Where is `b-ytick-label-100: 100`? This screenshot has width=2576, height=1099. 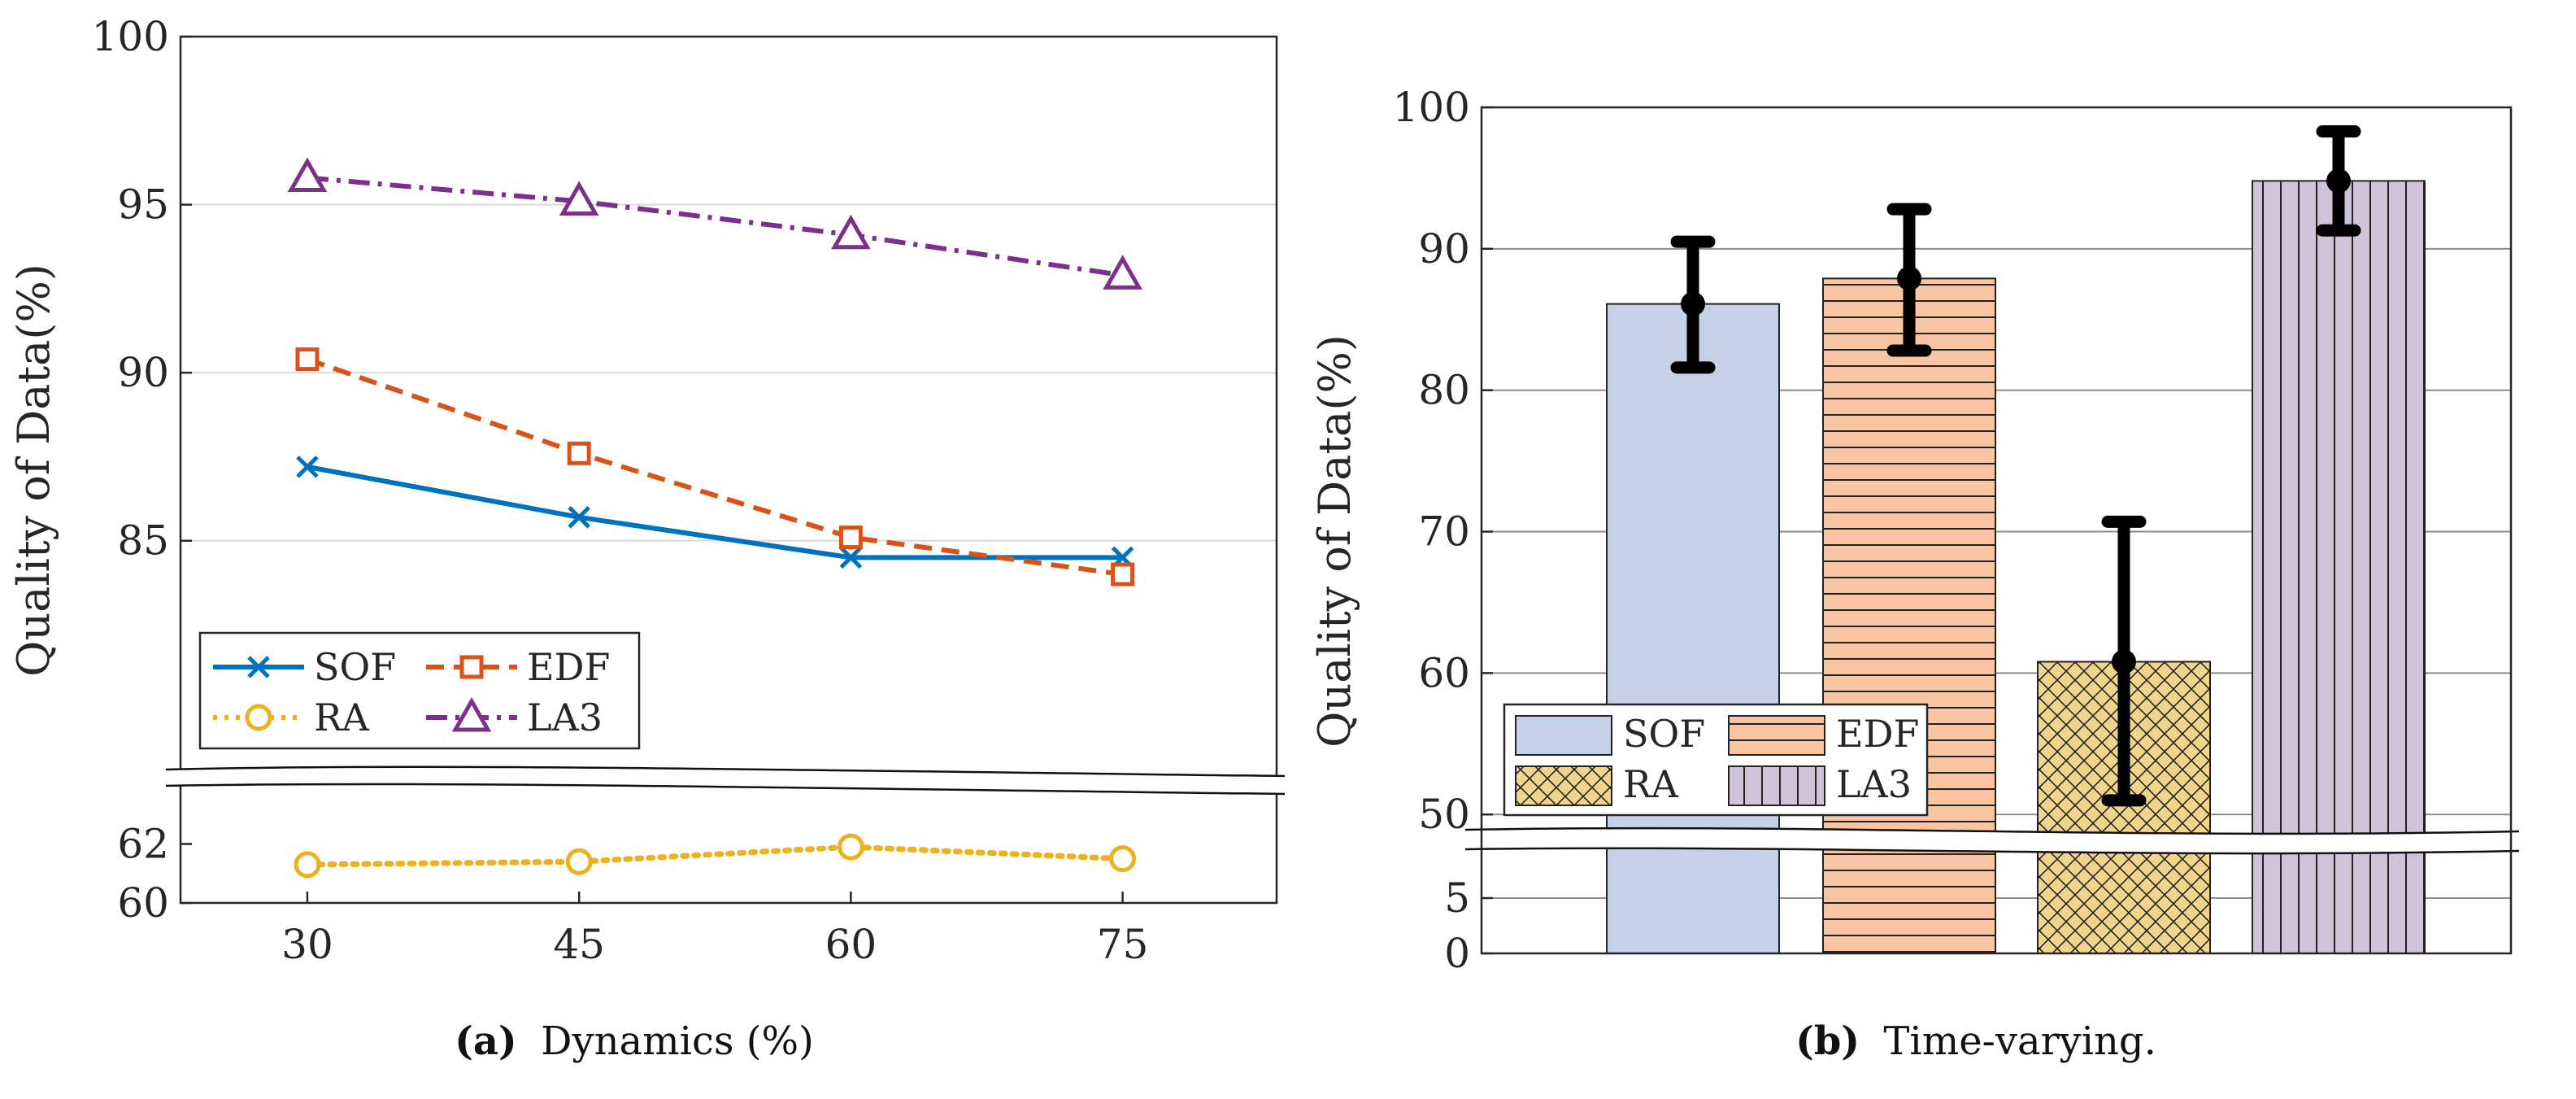 b-ytick-label-100: 100 is located at coordinates (1432, 107).